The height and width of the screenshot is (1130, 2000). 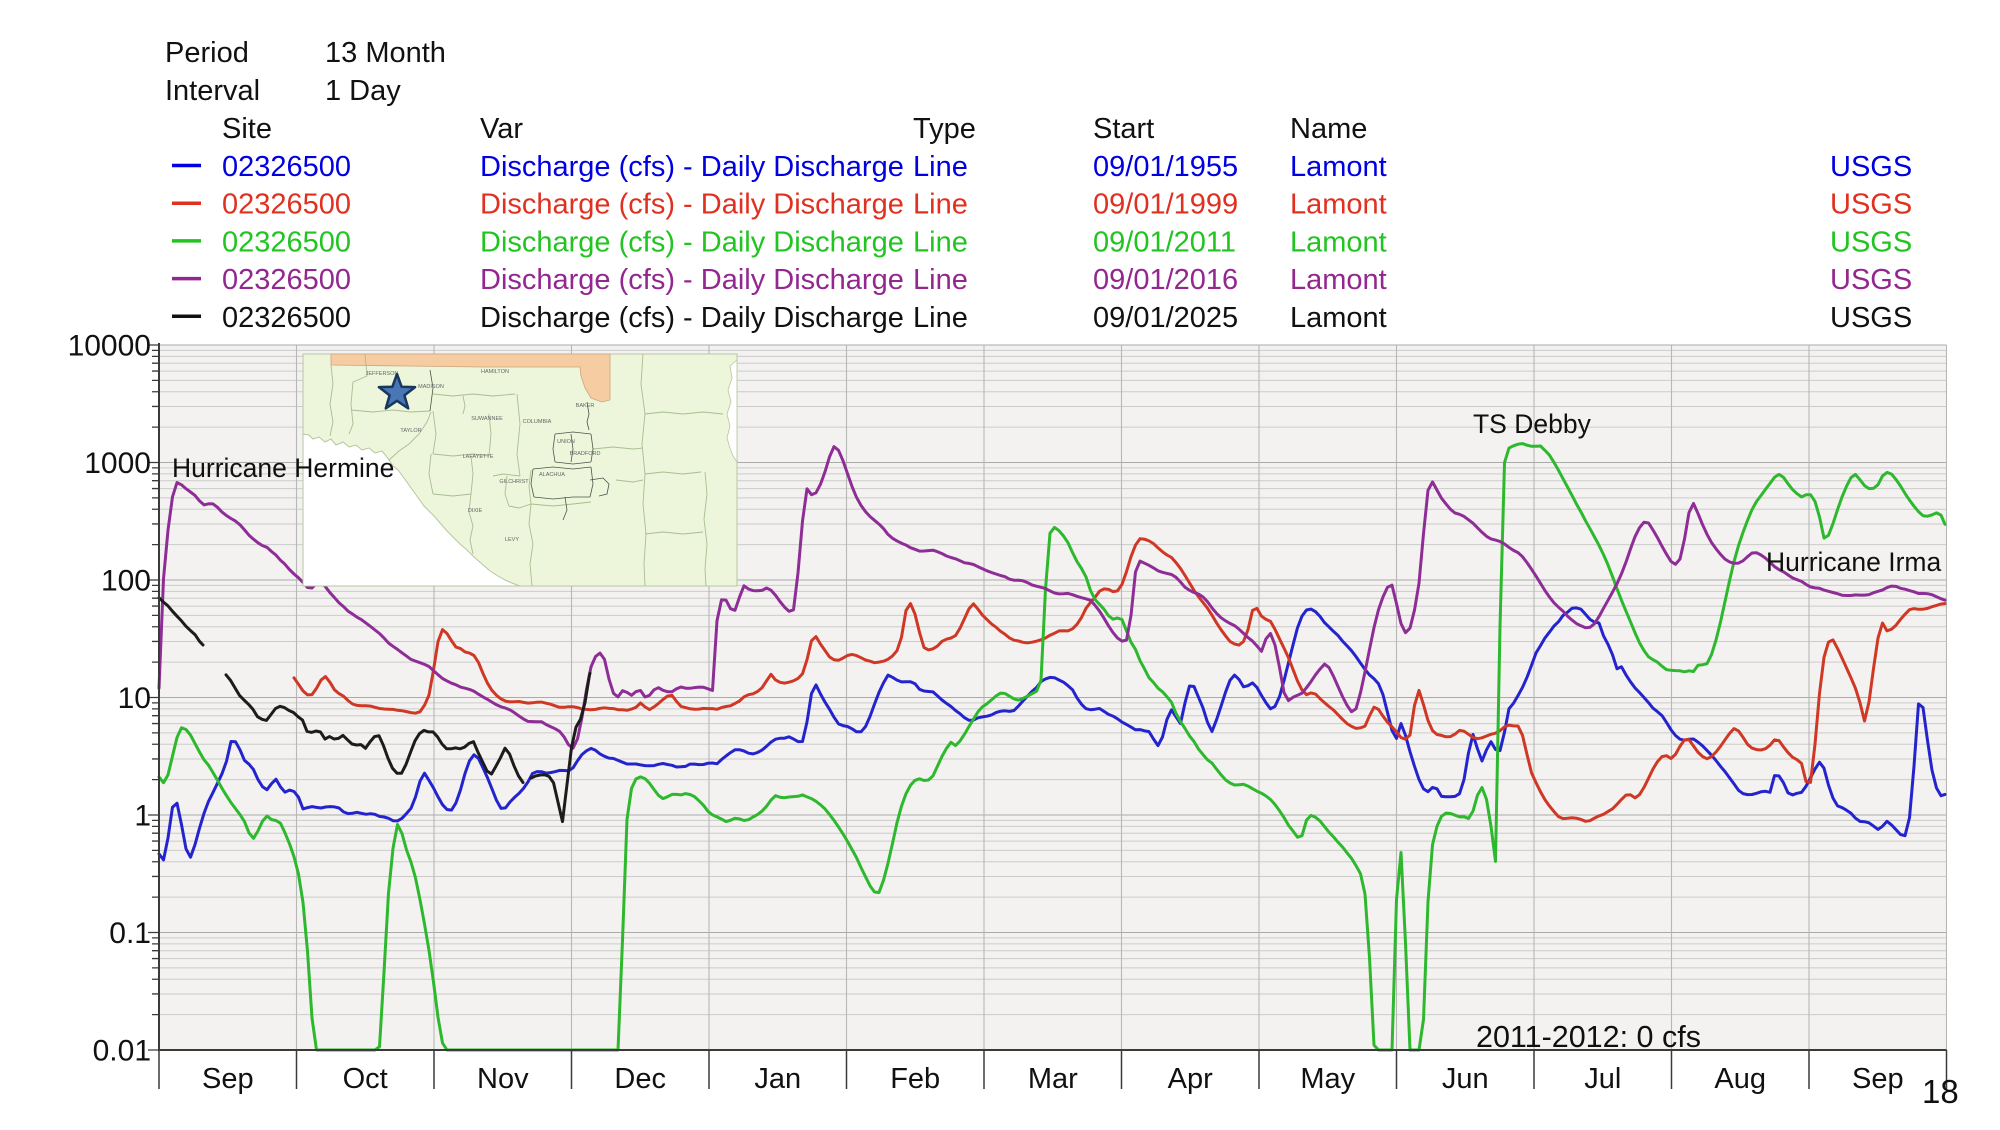 What do you see at coordinates (410, 431) in the screenshot?
I see `svg-text: TAYLOR` at bounding box center [410, 431].